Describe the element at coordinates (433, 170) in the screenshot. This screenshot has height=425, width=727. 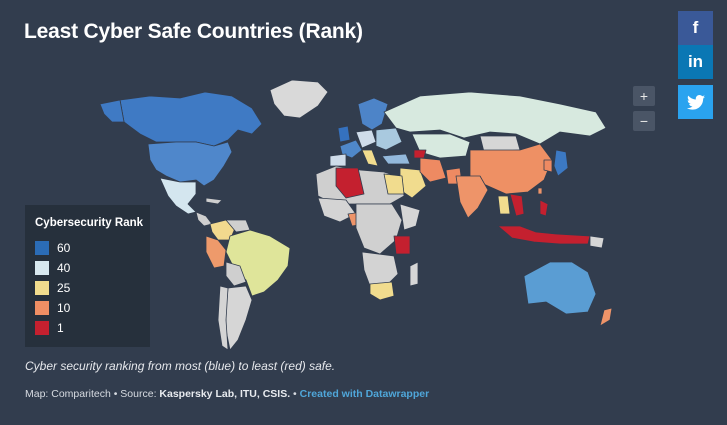
I see `country-iran` at that location.